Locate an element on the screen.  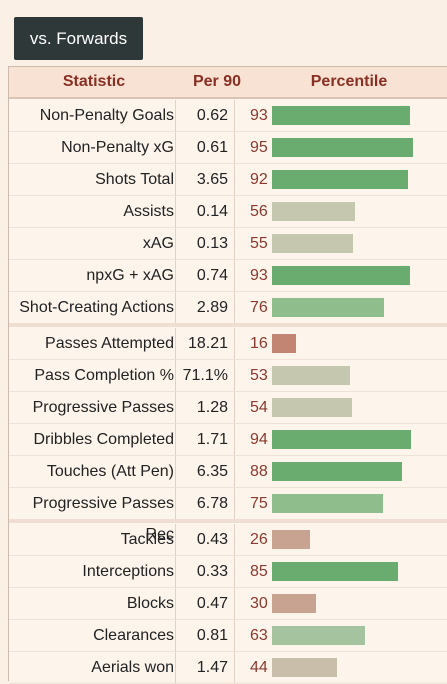
percentile-value: 88 is located at coordinates (259, 471).